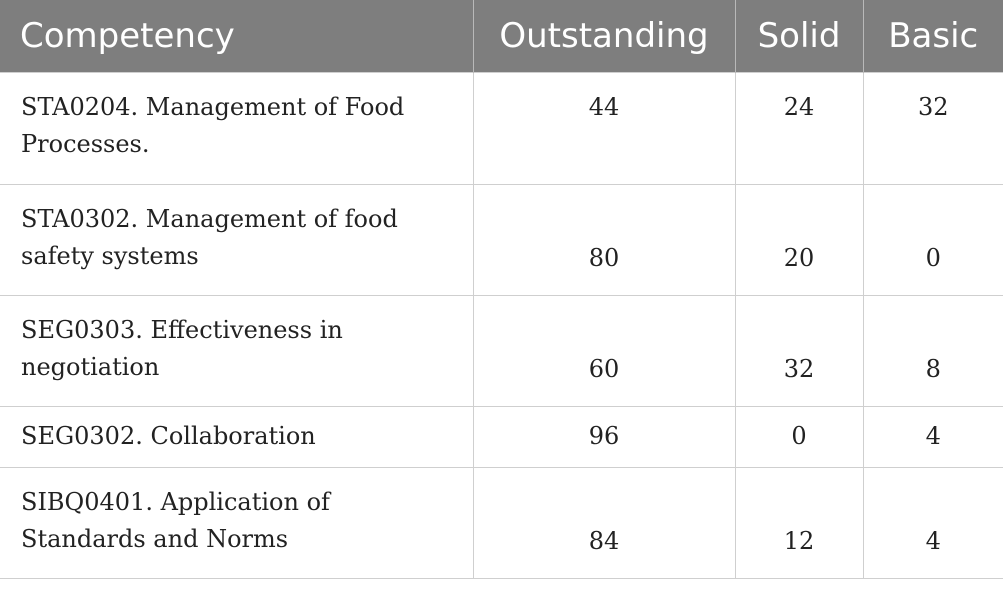  Describe the element at coordinates (932, 350) in the screenshot. I see `basic-cell: 8` at that location.